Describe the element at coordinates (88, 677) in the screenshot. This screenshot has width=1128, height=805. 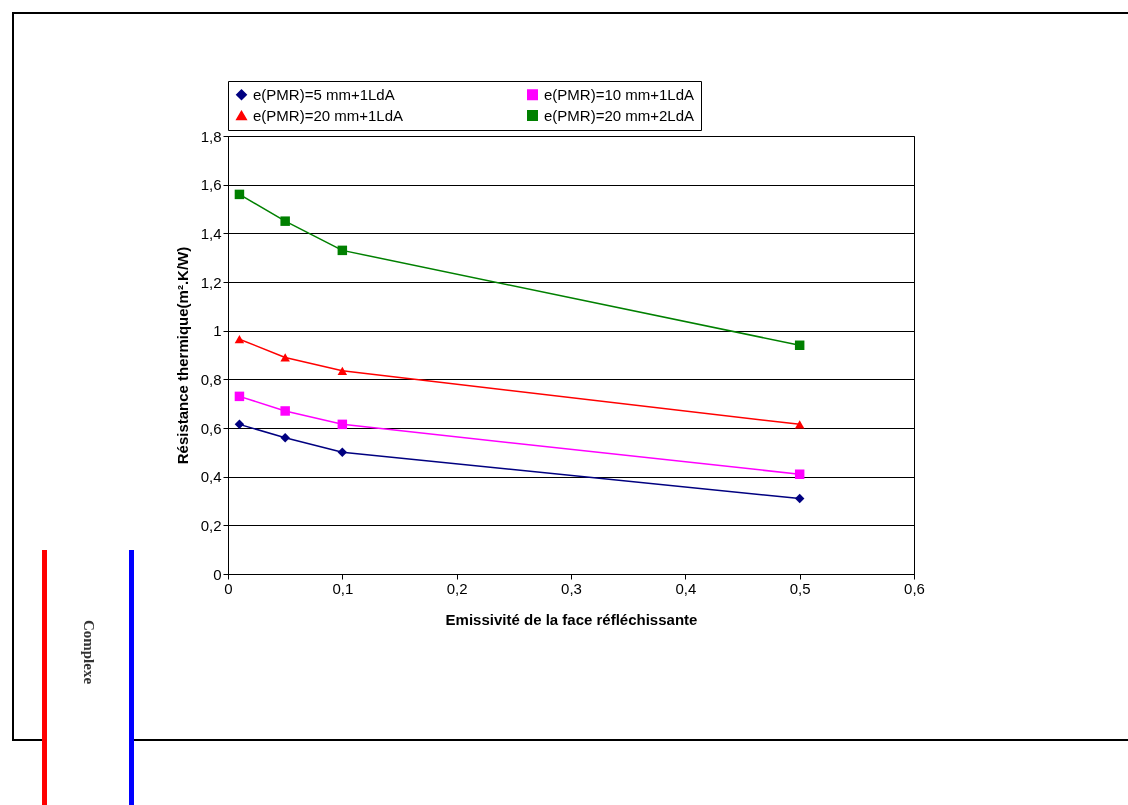
I see `labelled-panel: Complexe` at that location.